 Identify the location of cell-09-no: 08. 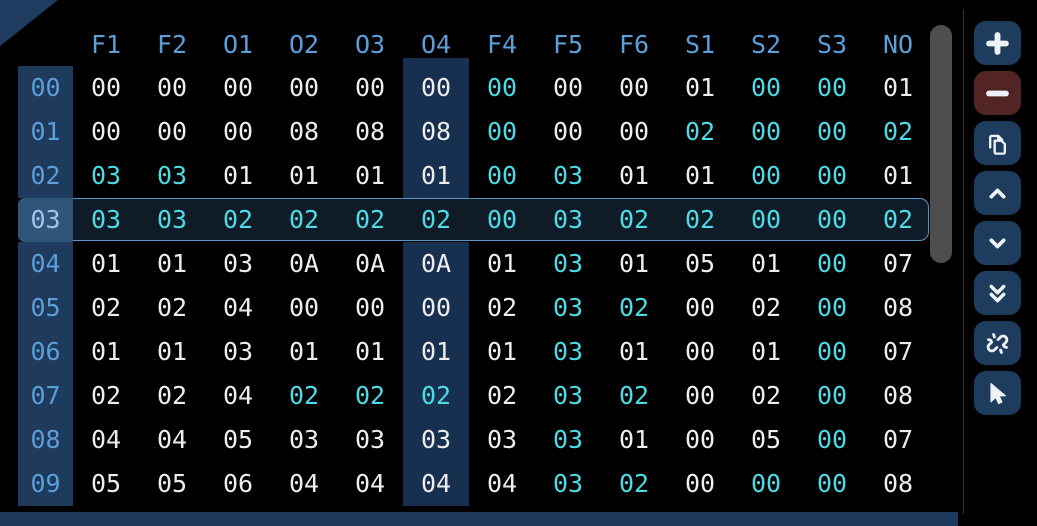
(898, 483).